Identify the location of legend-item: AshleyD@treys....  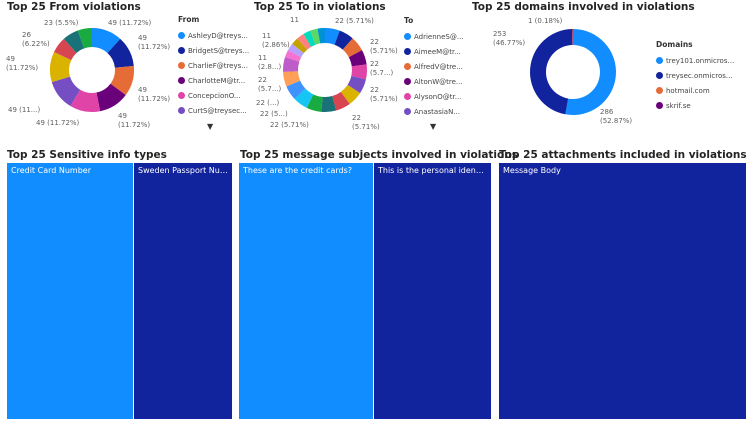
(213, 35).